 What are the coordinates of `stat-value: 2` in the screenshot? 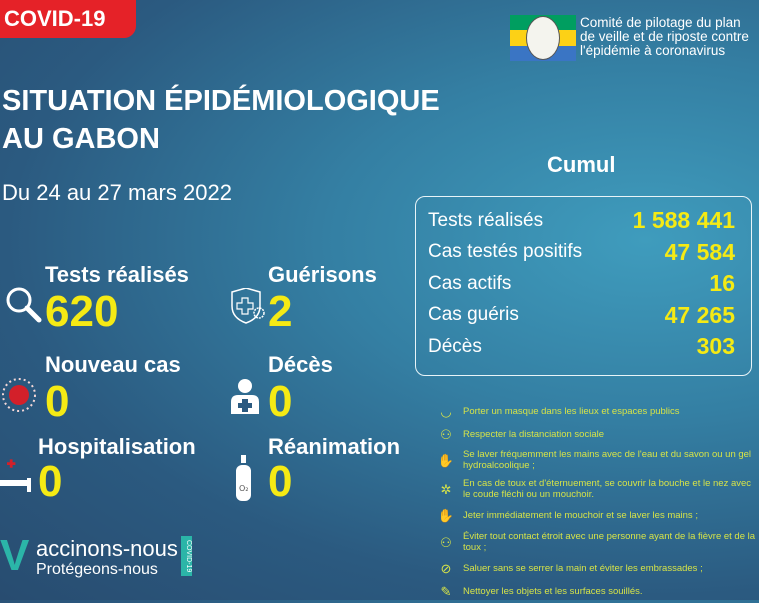 It's located at (280, 311).